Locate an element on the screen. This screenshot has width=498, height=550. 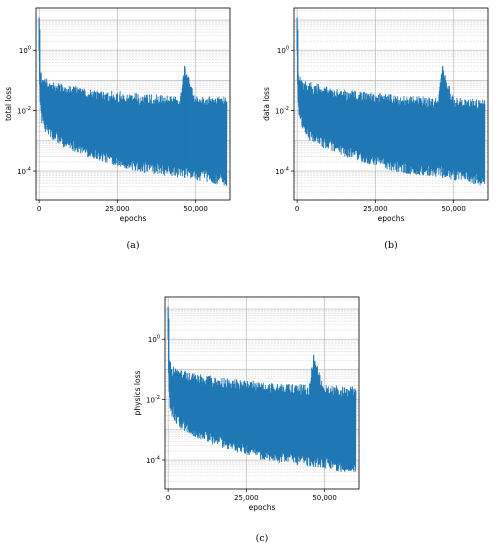
y-axis-label: data loss is located at coordinates (266, 104).